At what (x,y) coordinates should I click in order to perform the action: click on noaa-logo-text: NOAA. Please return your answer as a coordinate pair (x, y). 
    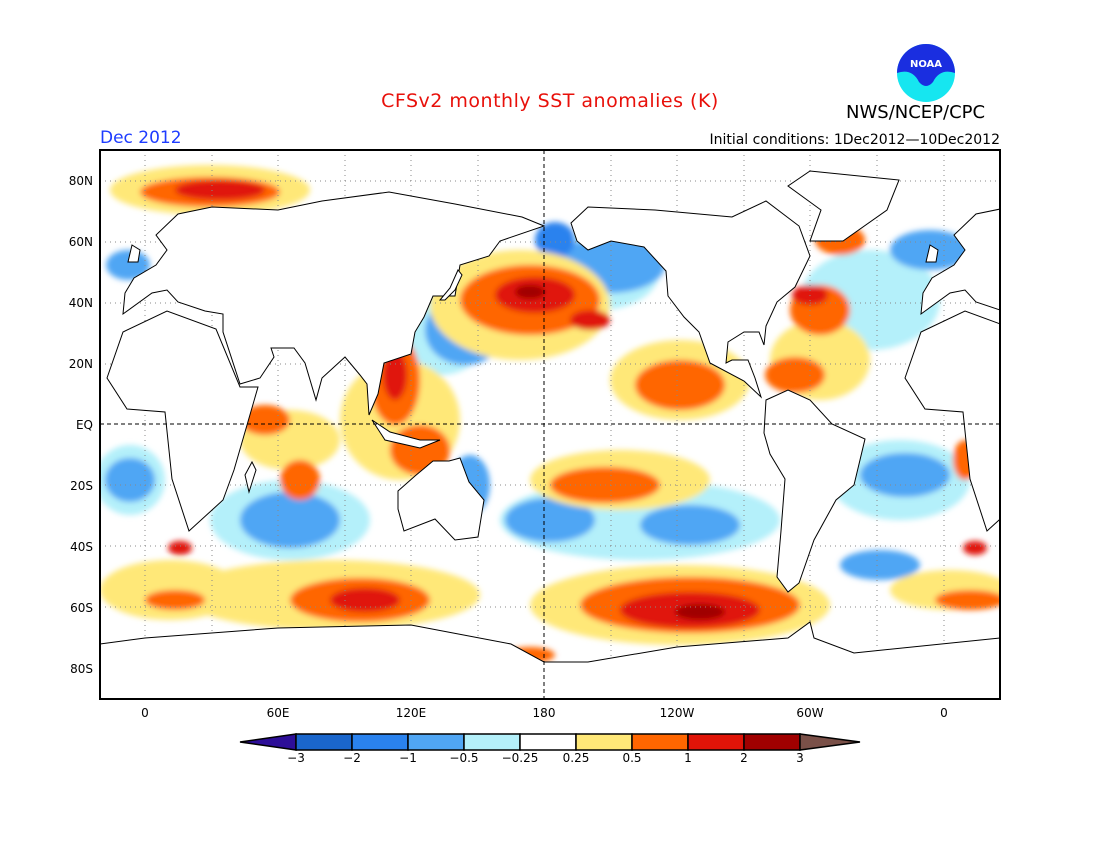
    Looking at the image, I should click on (926, 64).